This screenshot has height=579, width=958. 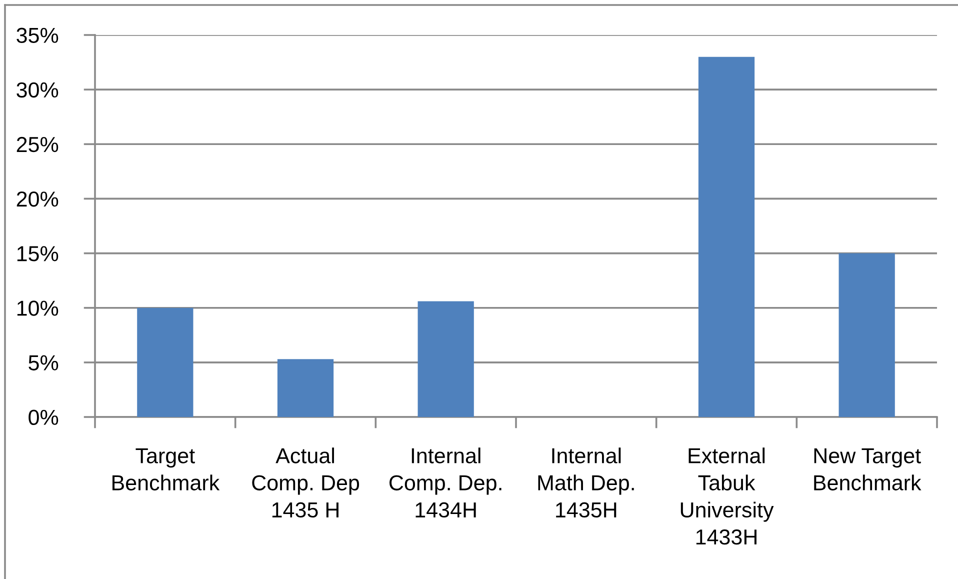 What do you see at coordinates (306, 483) in the screenshot?
I see `x-tick-label: Actual Comp. Dep 1435 H` at bounding box center [306, 483].